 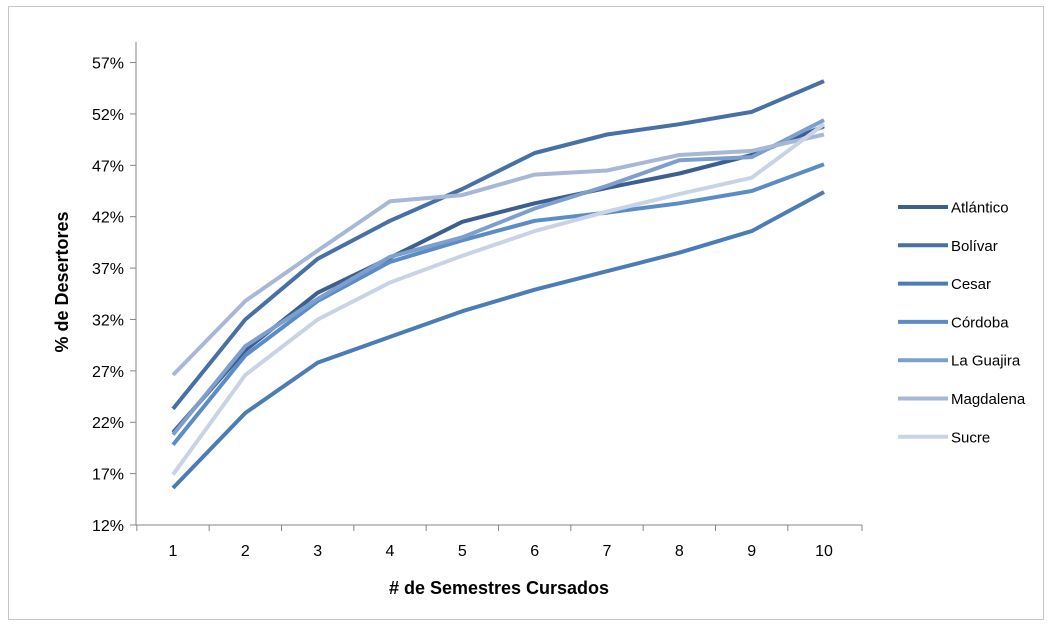 I want to click on y-tick-label: 37%, so click(x=108, y=269).